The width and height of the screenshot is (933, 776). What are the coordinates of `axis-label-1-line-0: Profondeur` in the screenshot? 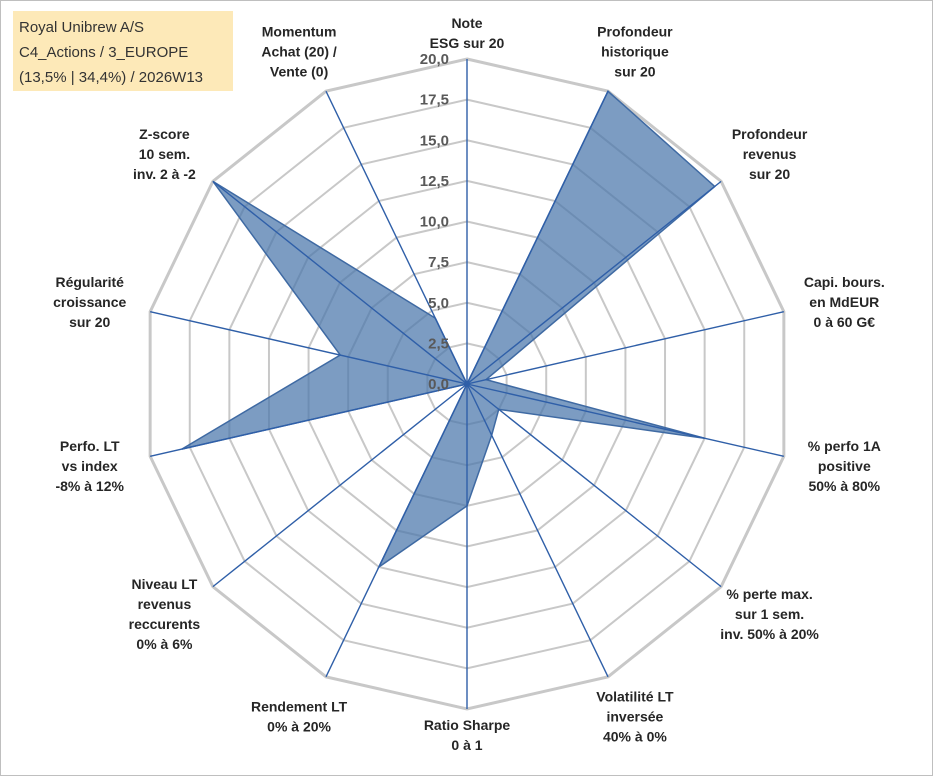 It's located at (635, 32).